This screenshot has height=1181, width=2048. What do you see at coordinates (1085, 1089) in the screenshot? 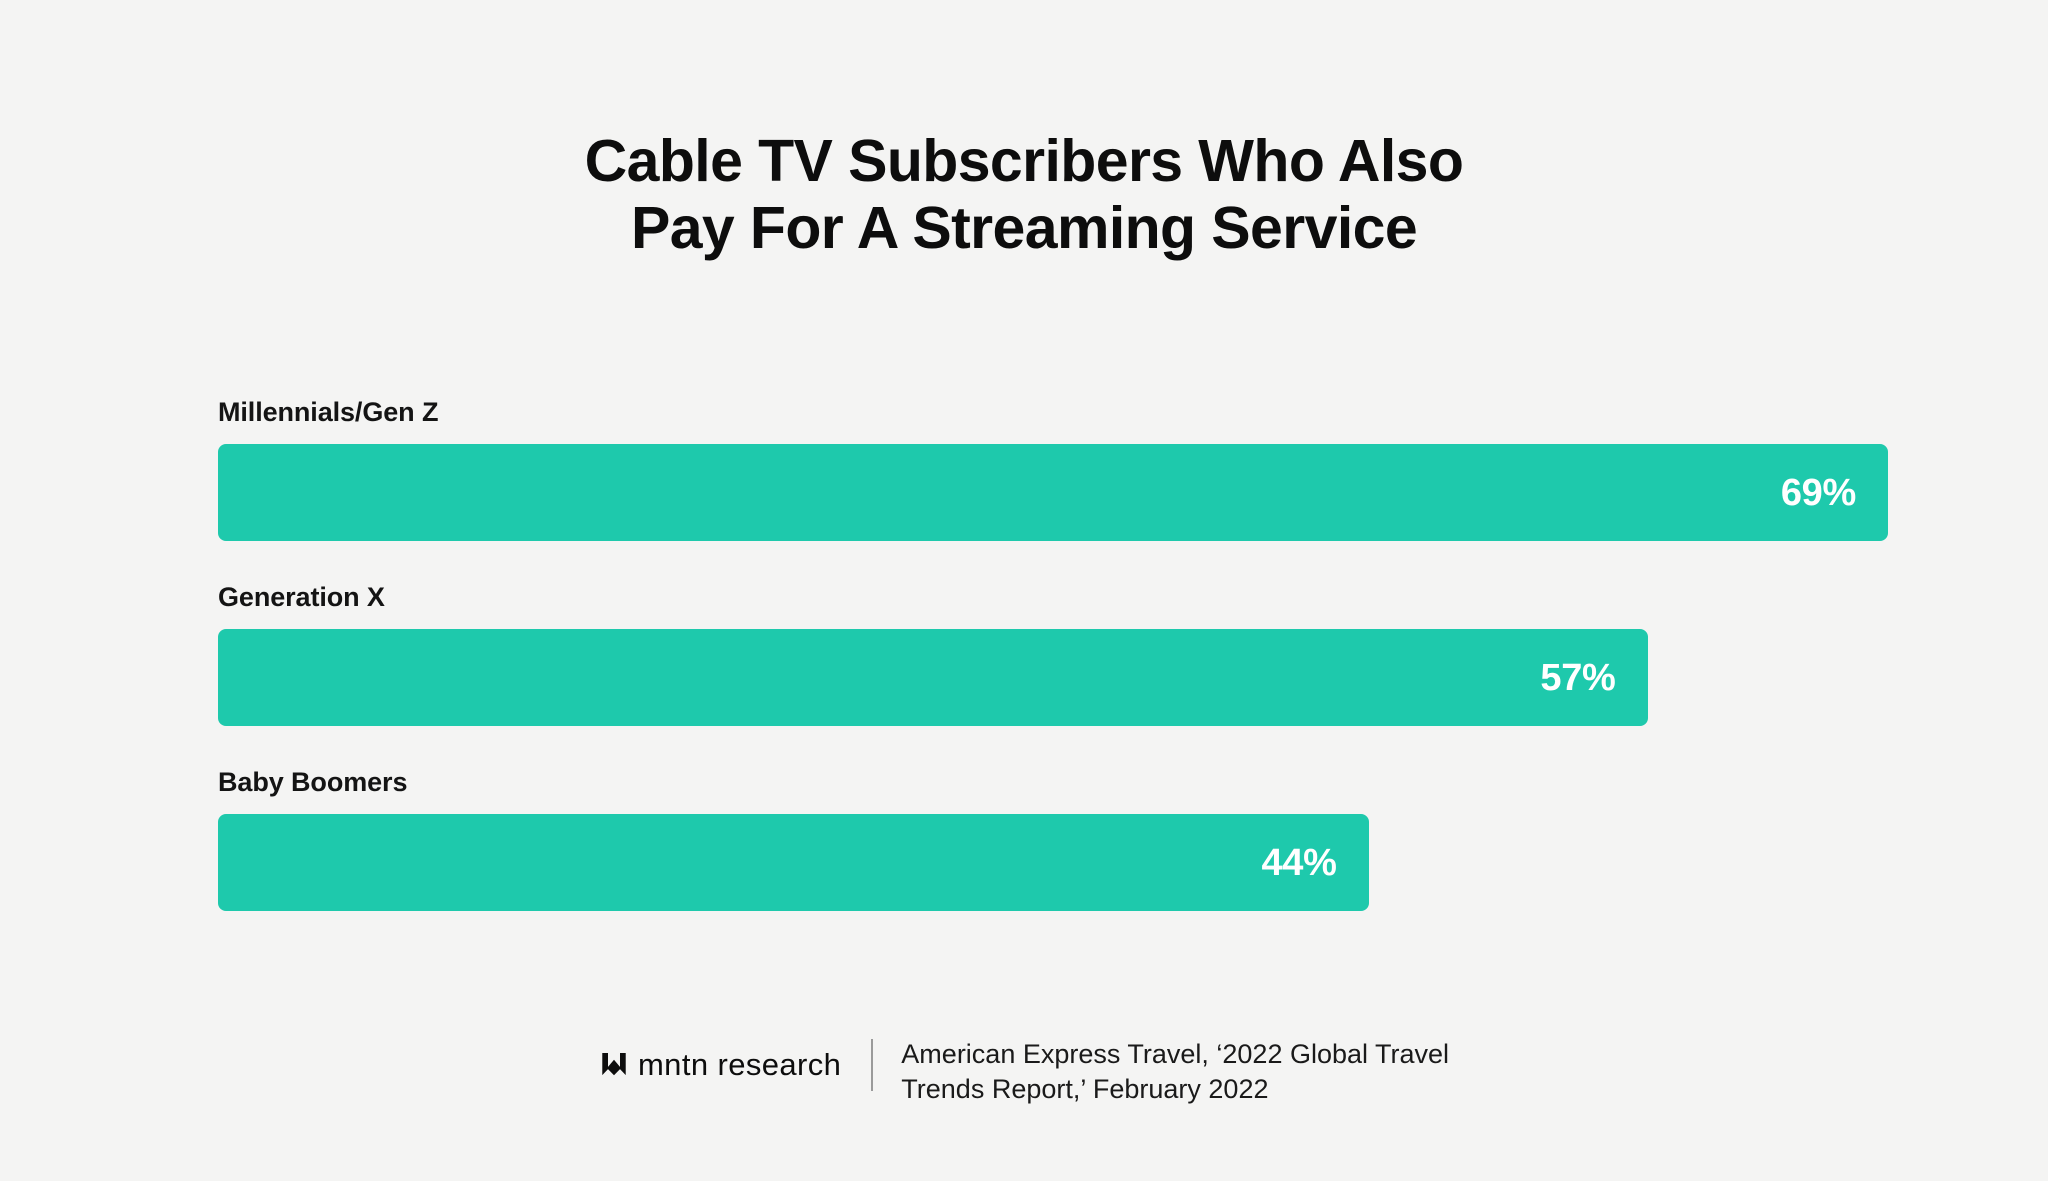
I see `source-line-2: Trends Report,’ February 2022` at bounding box center [1085, 1089].